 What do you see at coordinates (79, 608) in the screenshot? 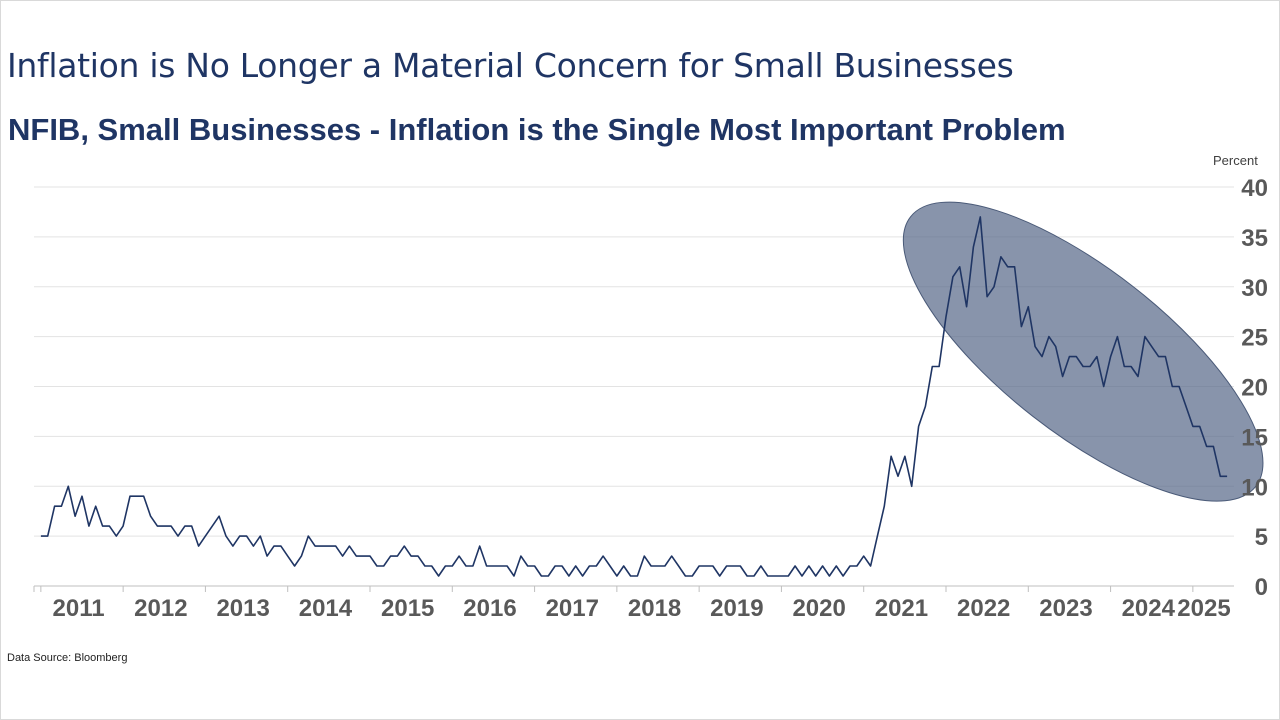
I see `x-tick-label: 2011` at bounding box center [79, 608].